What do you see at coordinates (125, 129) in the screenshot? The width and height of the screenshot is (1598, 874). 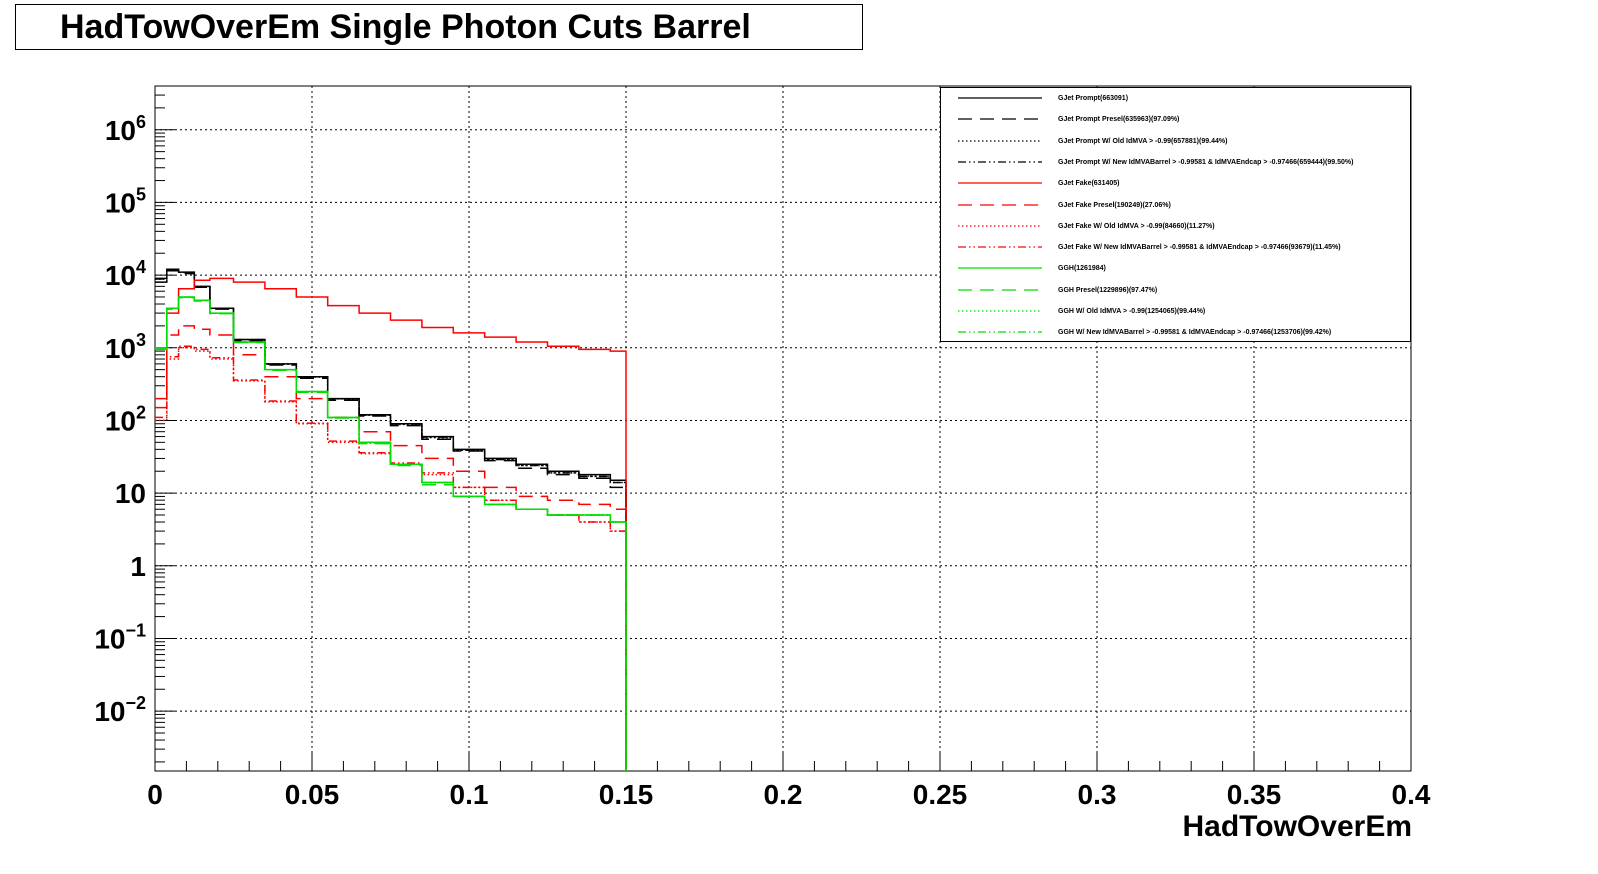 I see `y-tick-label: 10⁶` at bounding box center [125, 129].